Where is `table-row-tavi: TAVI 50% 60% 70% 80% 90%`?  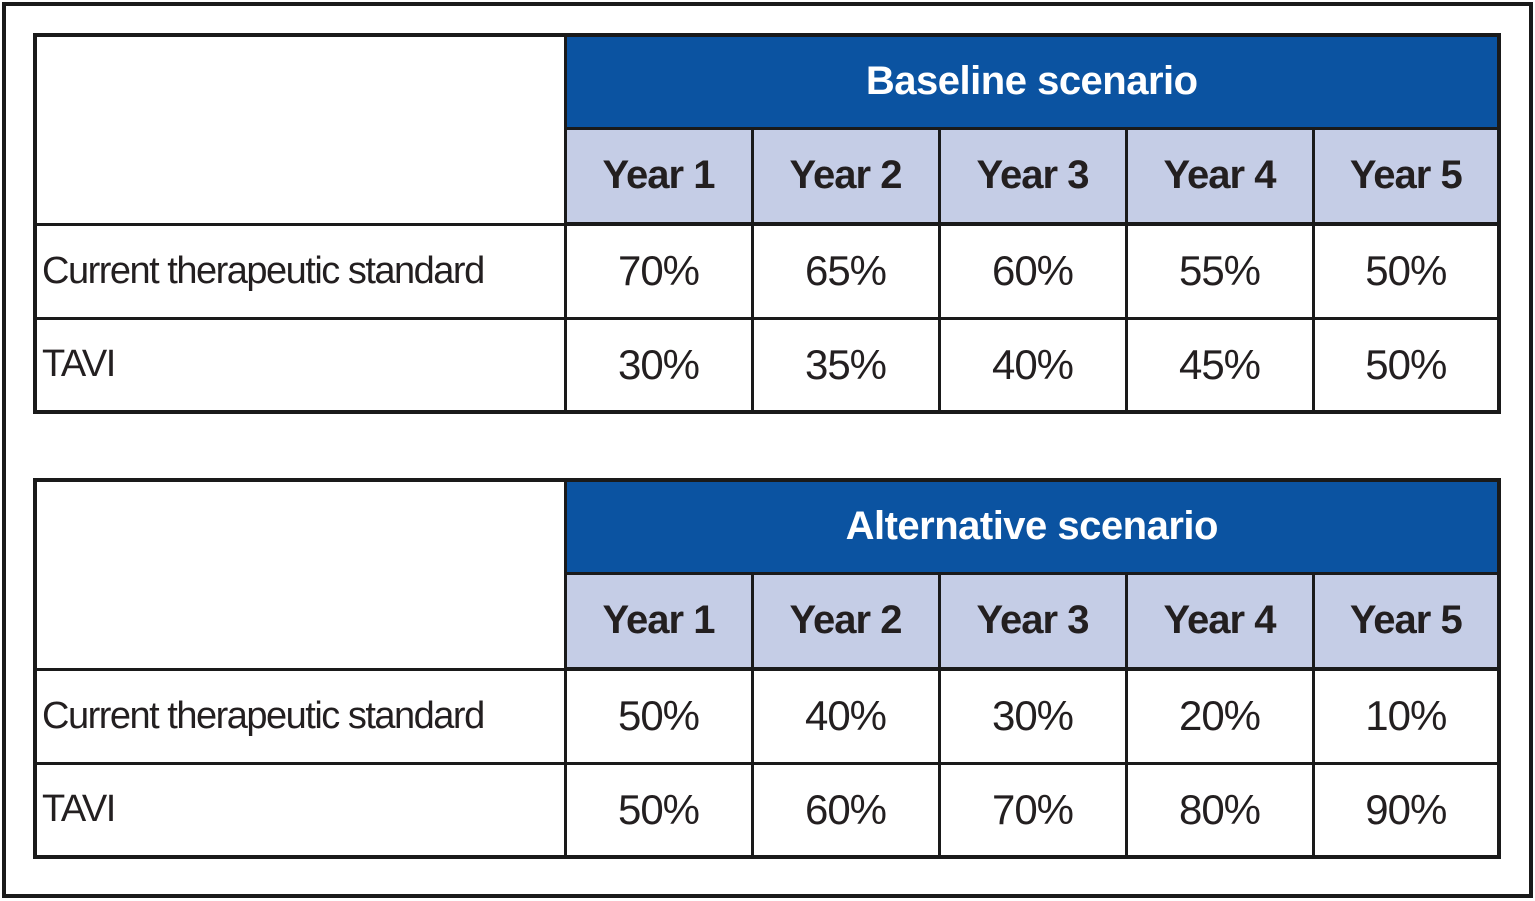 table-row-tavi: TAVI 50% 60% 70% 80% 90% is located at coordinates (767, 810).